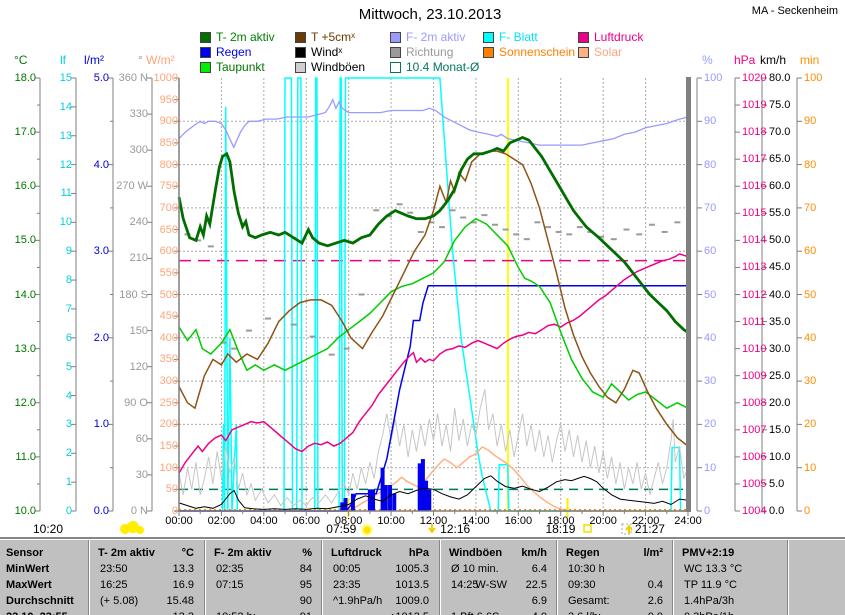 Image resolution: width=845 pixels, height=615 pixels. What do you see at coordinates (810, 121) in the screenshot?
I see `sunshine-axis-tick-label: 90` at bounding box center [810, 121].